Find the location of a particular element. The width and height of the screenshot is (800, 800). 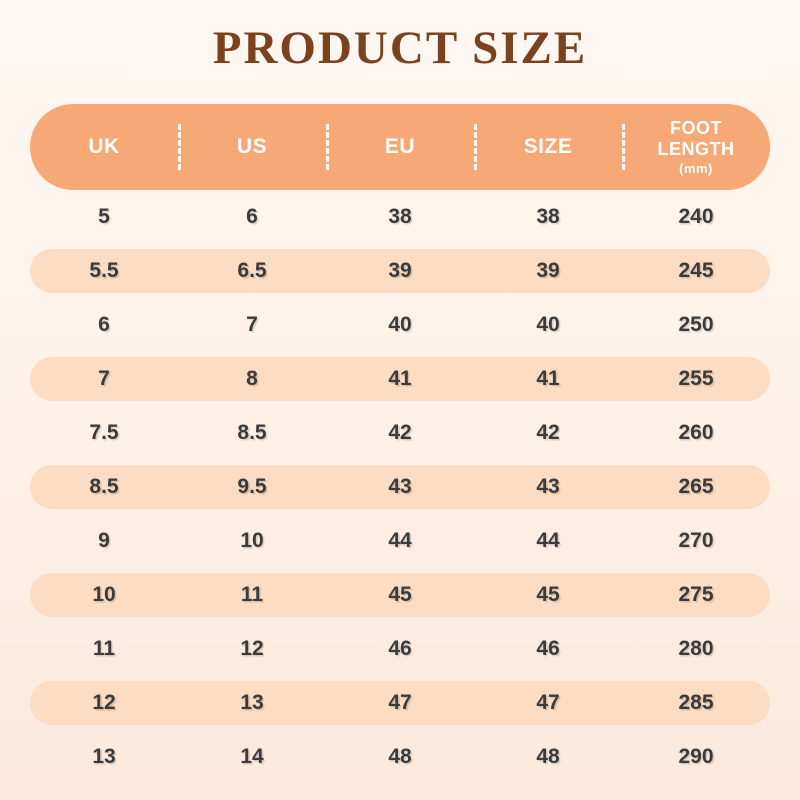

header-sublabel-mm: (mm) is located at coordinates (696, 168).